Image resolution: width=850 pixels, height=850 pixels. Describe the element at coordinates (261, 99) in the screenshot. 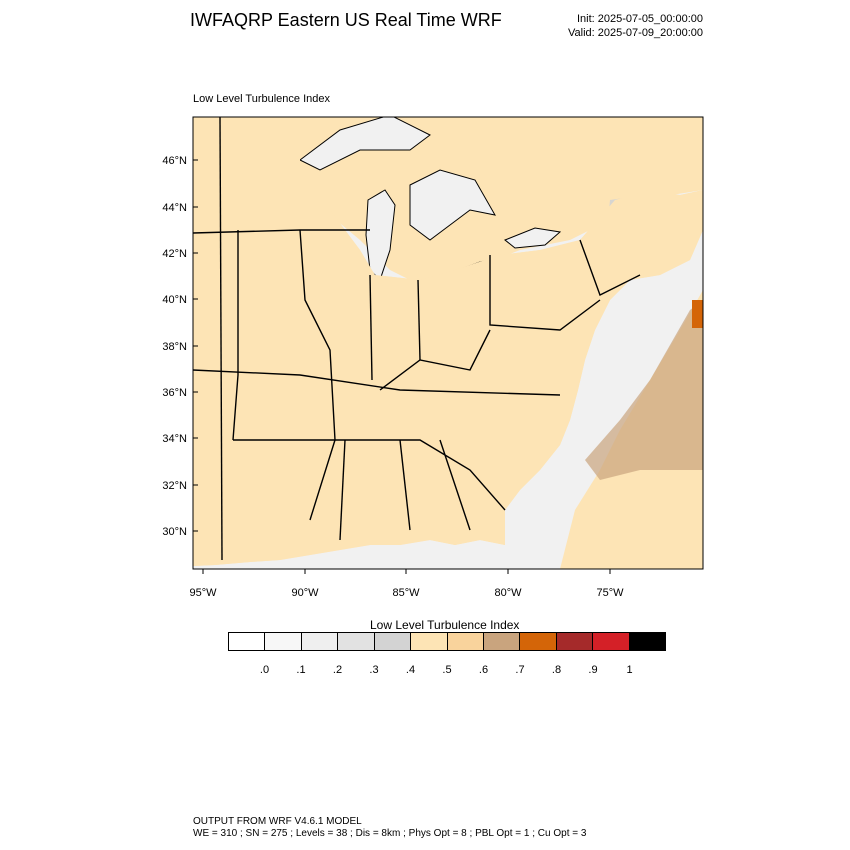

I see `map-field-label: Low Level Turbulence Index` at that location.